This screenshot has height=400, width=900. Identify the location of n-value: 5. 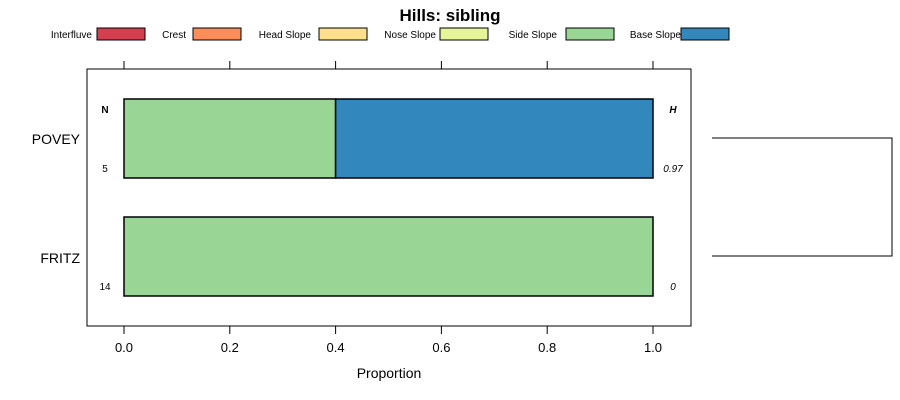
(105, 169).